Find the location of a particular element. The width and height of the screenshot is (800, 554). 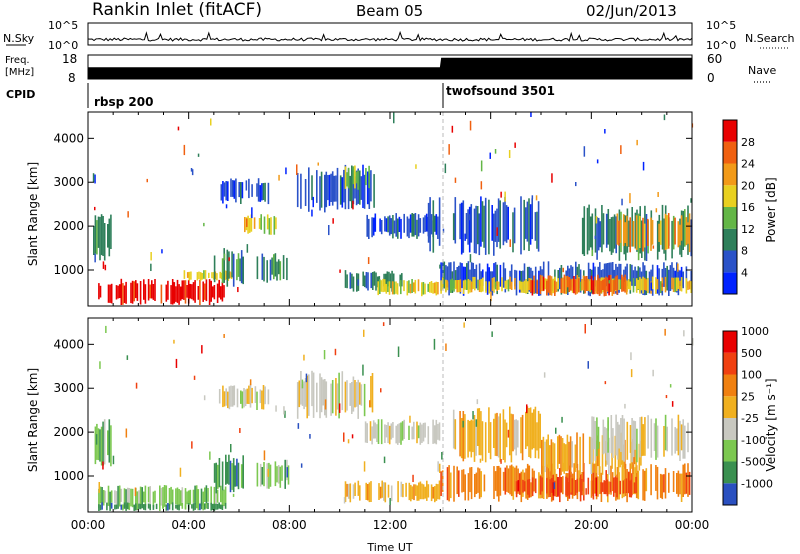

freq-strip: Freq. [MHz] 18 8 60 0 Nave is located at coordinates (390, 68).